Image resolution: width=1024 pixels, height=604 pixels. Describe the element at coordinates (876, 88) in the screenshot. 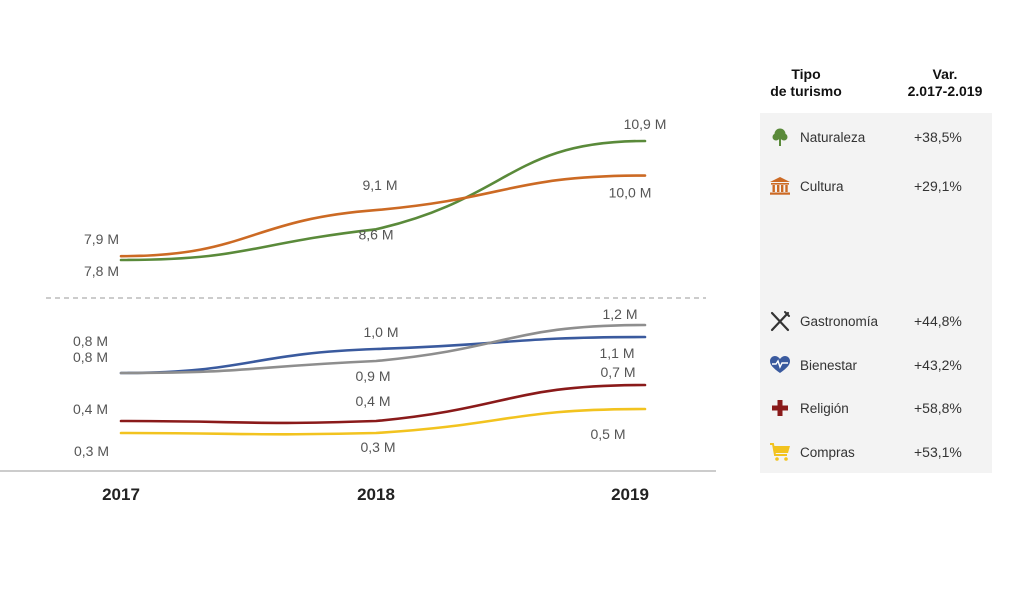

I see `table-header: Tipo de turismo Var. 2.017-2.019` at that location.